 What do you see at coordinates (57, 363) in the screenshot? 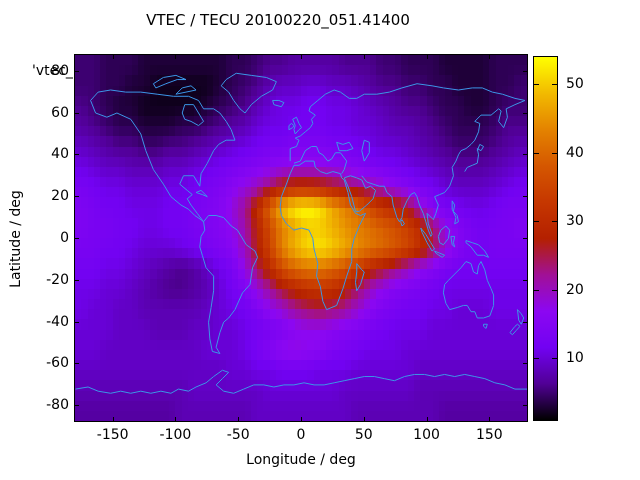
I see `y-tick-label: -60` at bounding box center [57, 363].